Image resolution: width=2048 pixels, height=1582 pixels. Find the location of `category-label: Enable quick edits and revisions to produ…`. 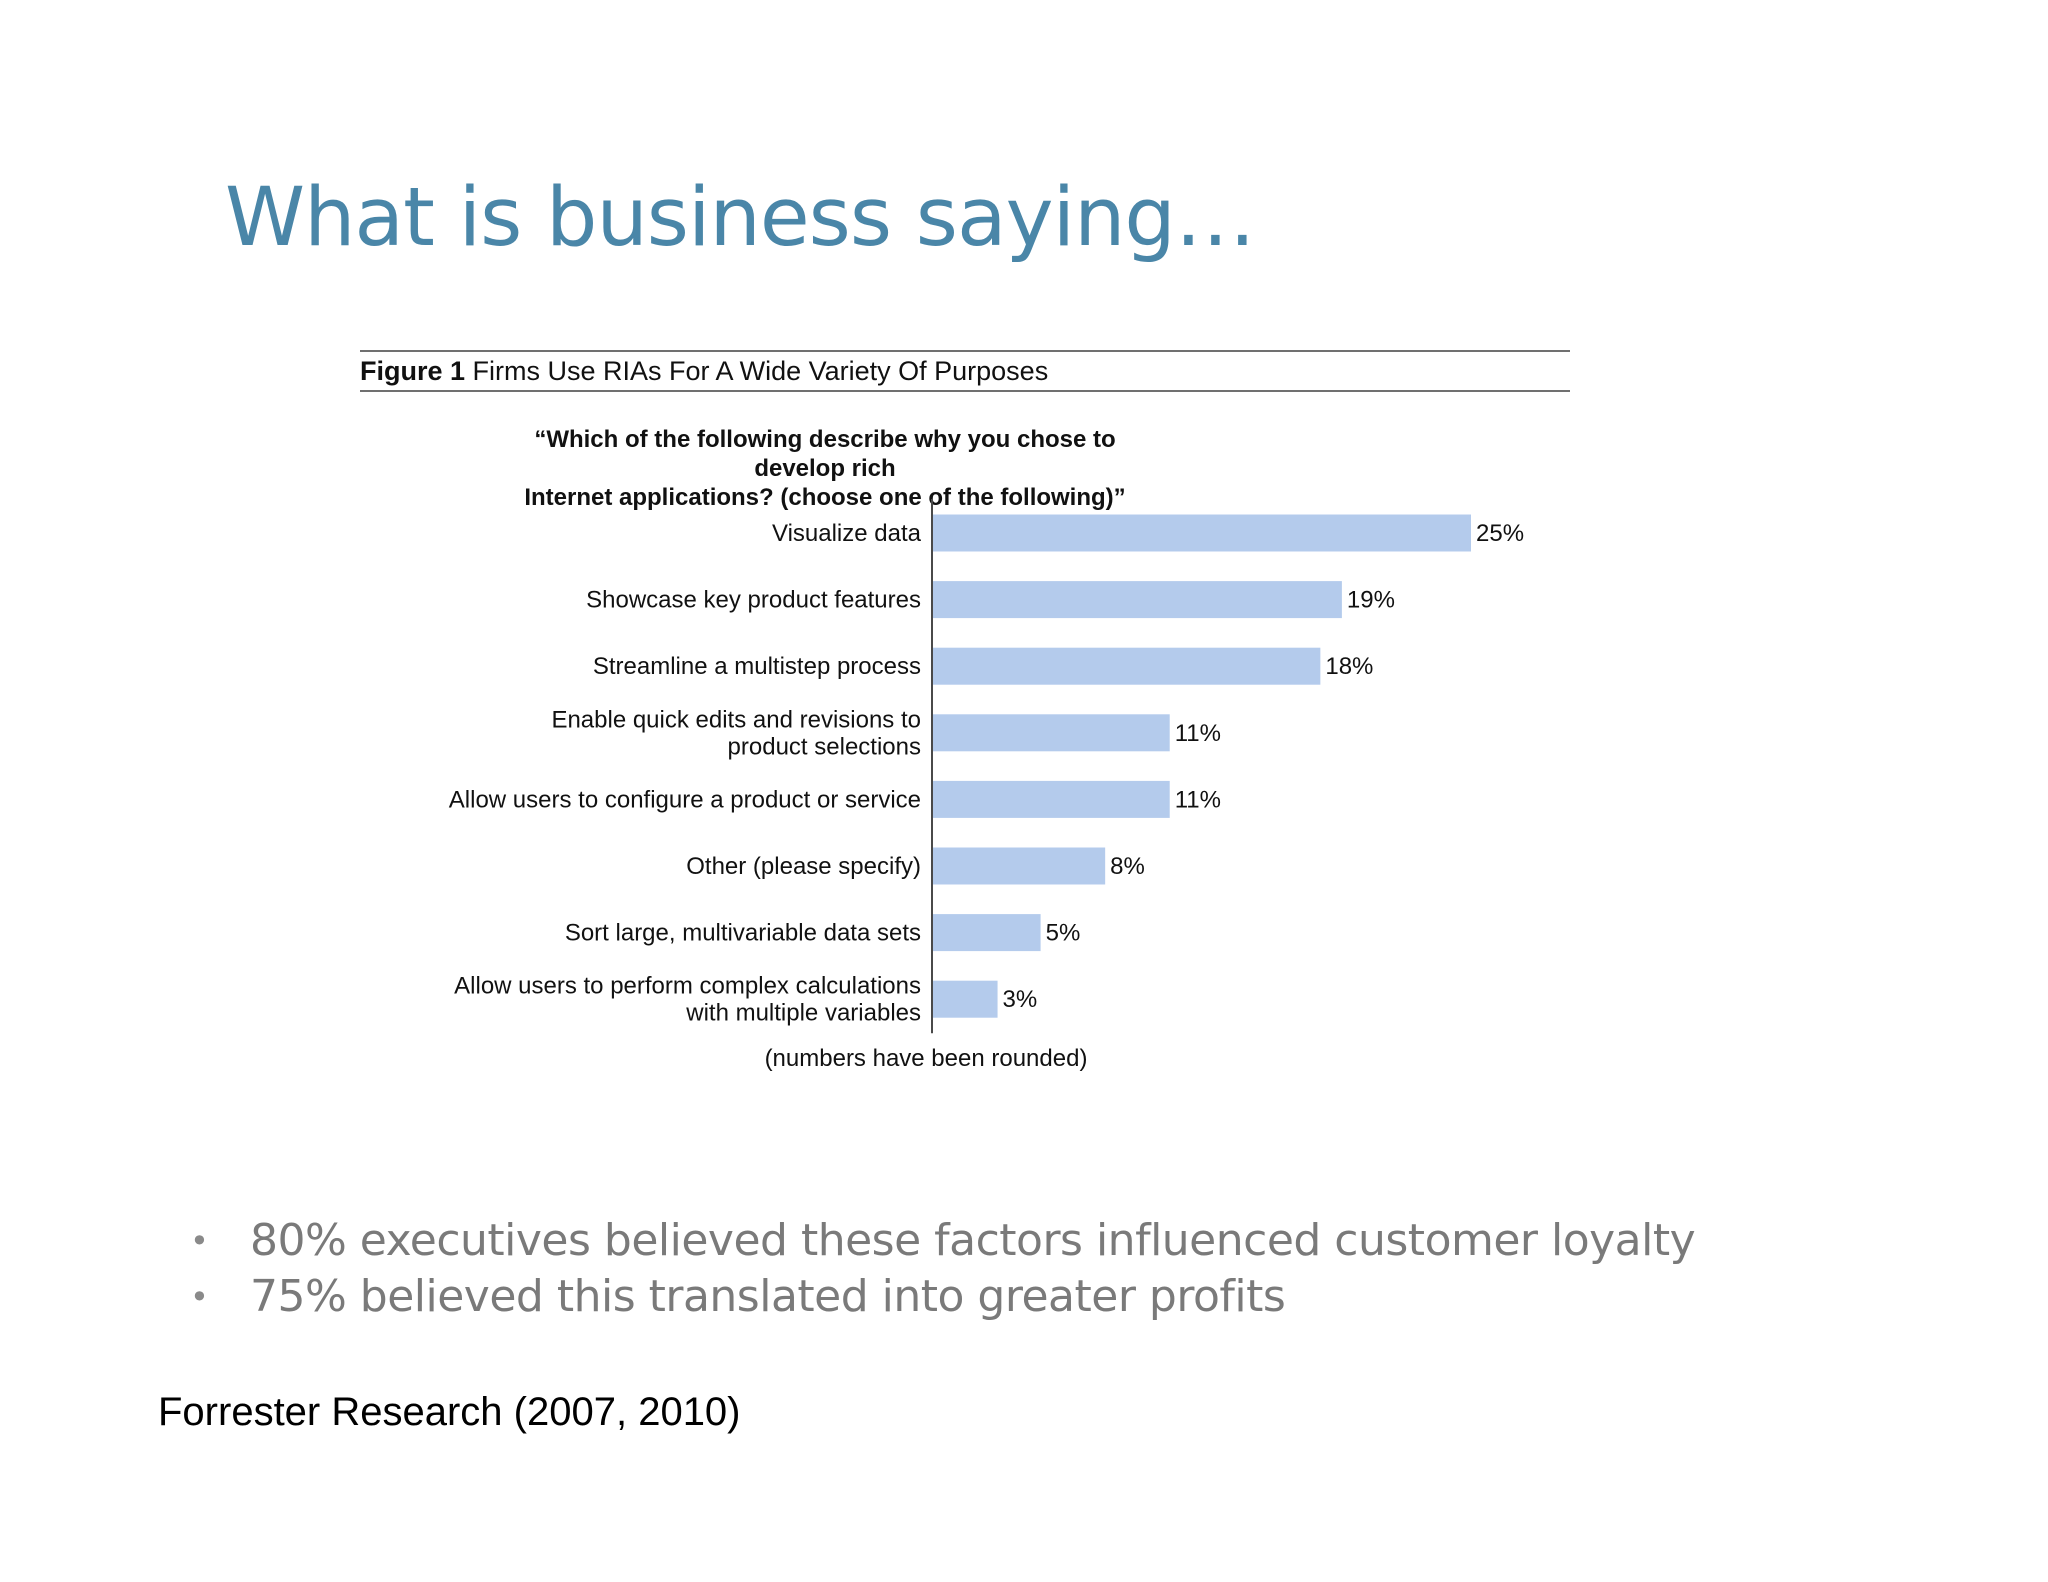

category-label: Enable quick edits and revisions to produ… is located at coordinates (736, 733).